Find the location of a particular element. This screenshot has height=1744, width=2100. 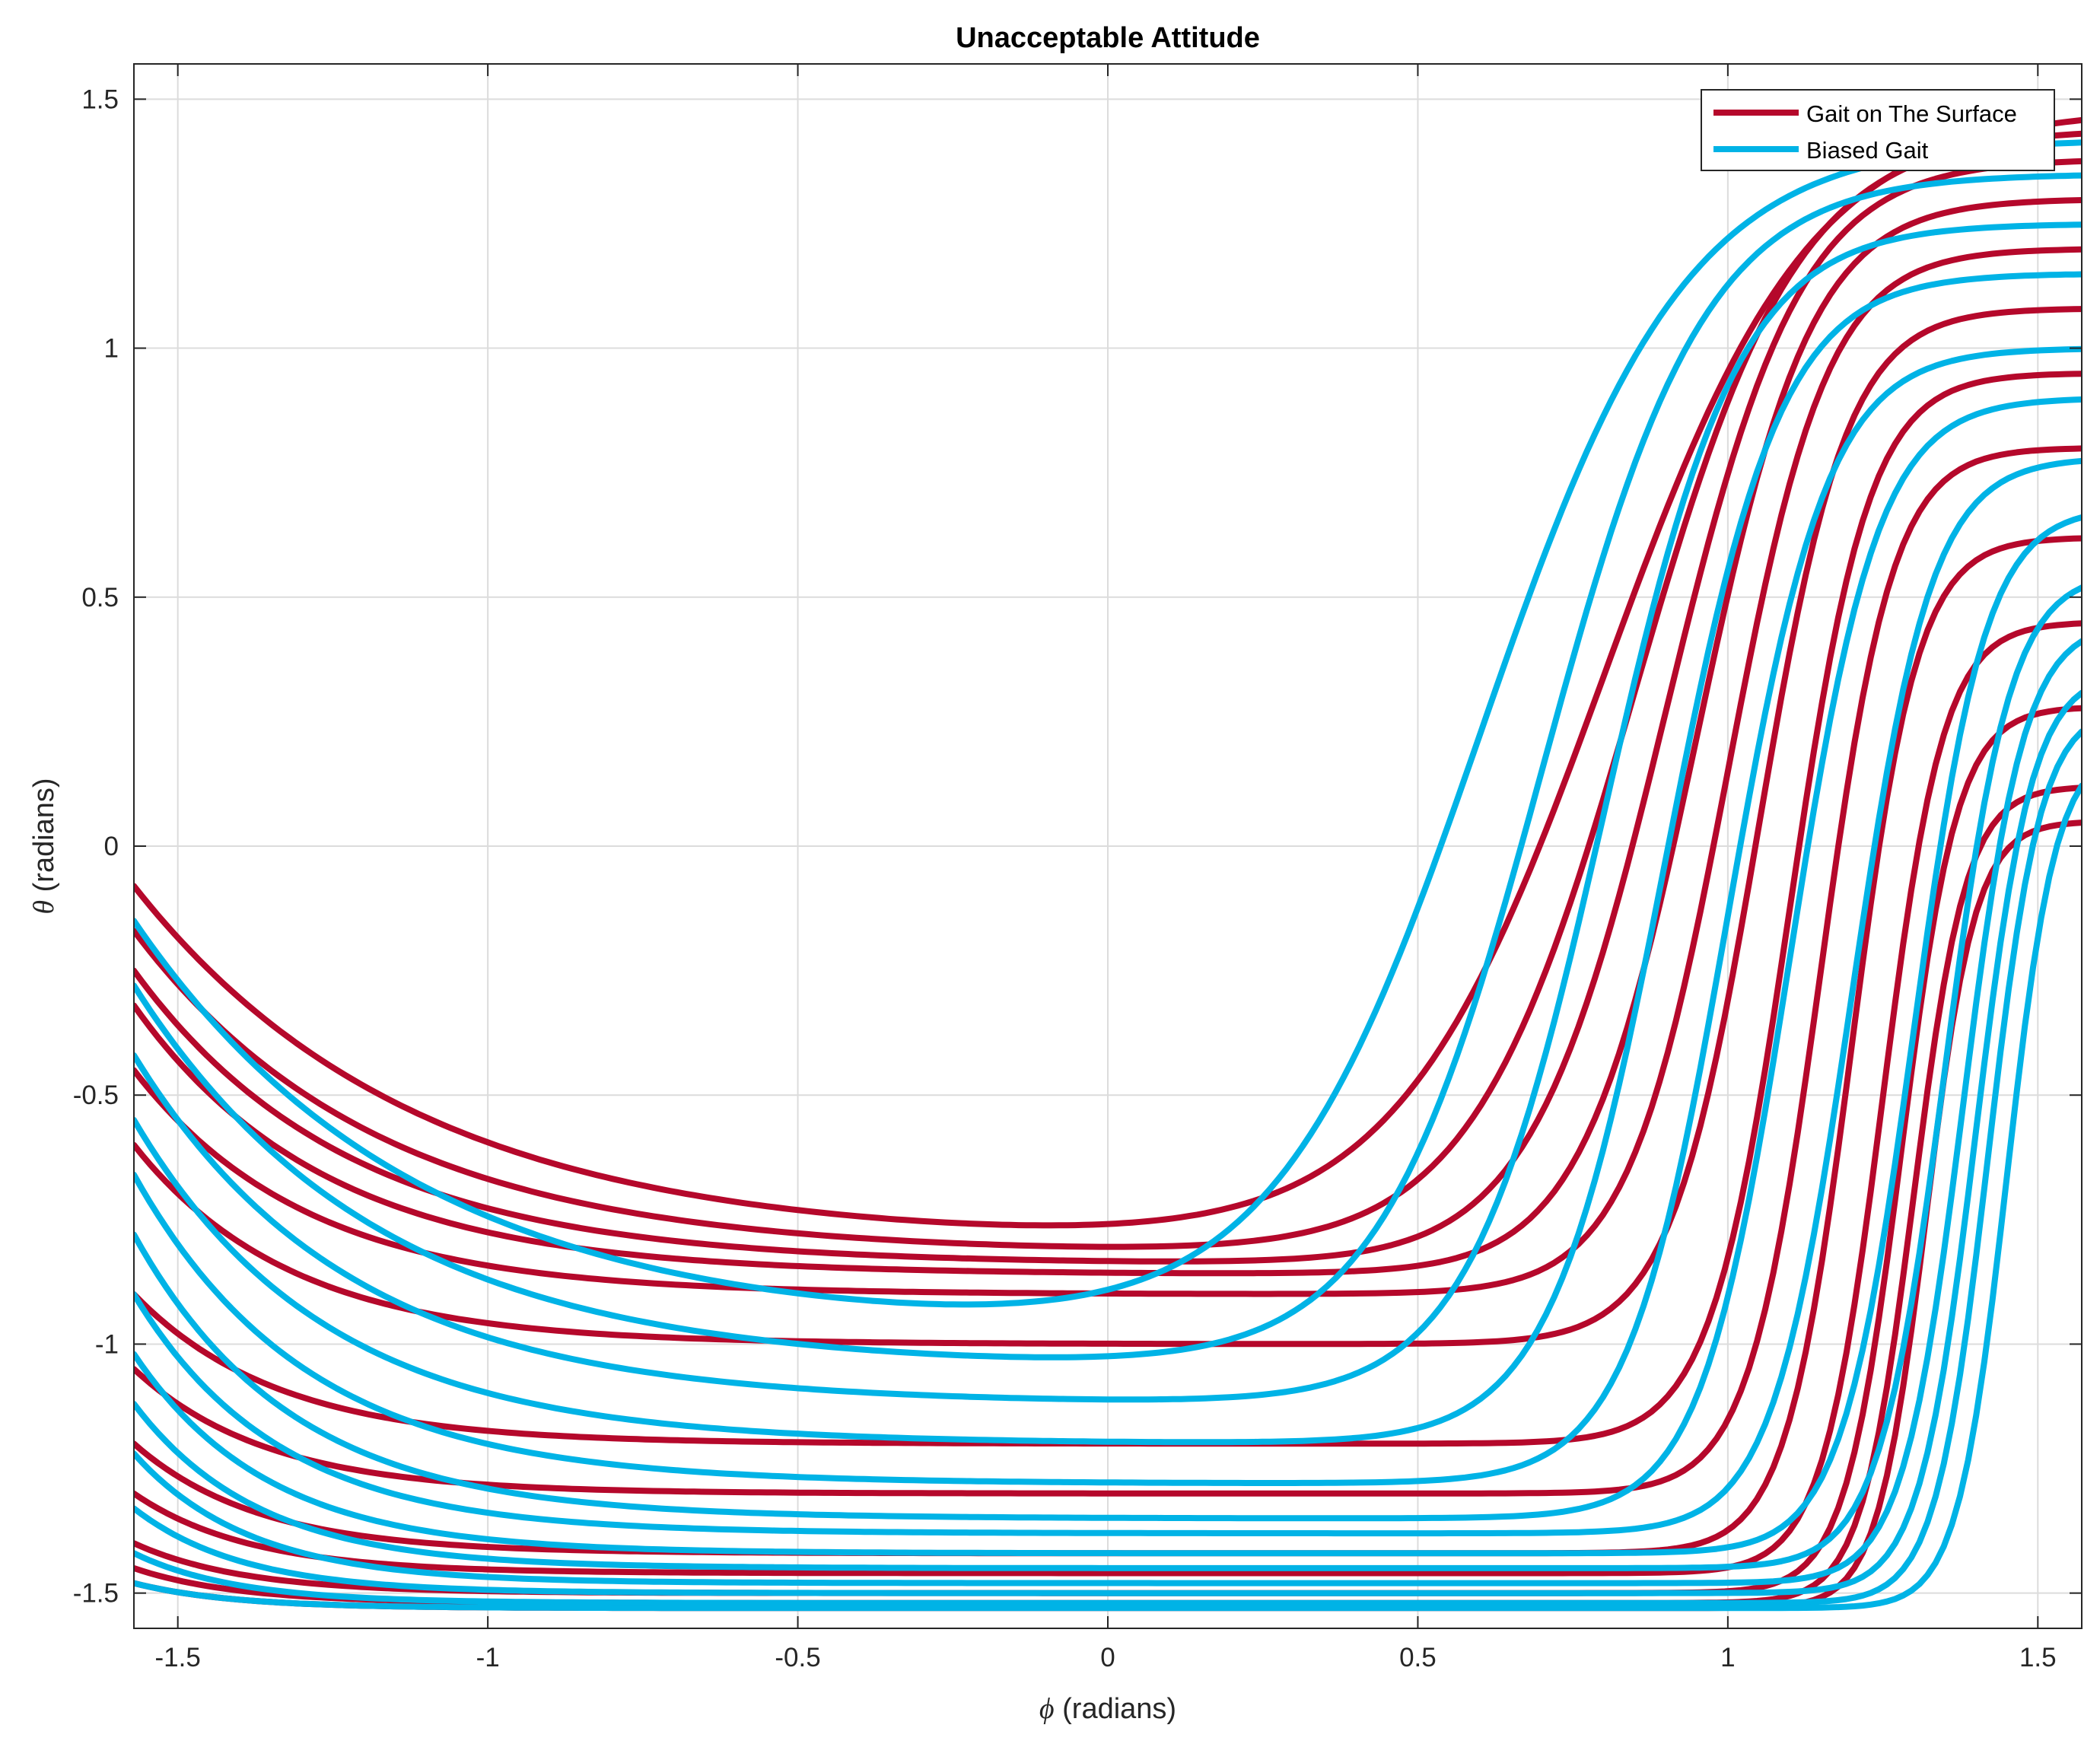

y-tick-label: 1 is located at coordinates (112, 349).